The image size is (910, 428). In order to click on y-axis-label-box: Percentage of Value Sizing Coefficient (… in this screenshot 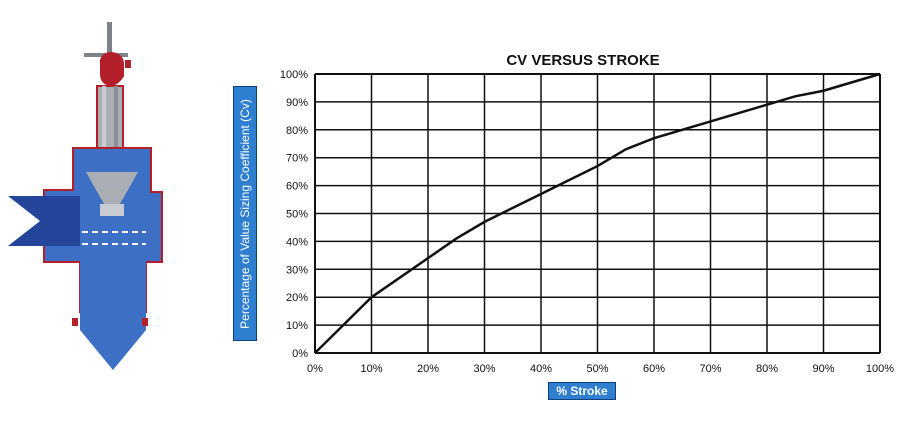, I will do `click(245, 213)`.